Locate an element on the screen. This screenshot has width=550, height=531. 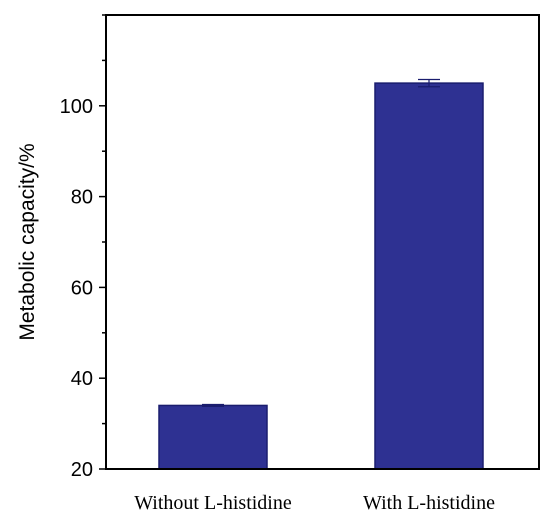
x-tick-label-0: Without L-histidine is located at coordinates (213, 503).